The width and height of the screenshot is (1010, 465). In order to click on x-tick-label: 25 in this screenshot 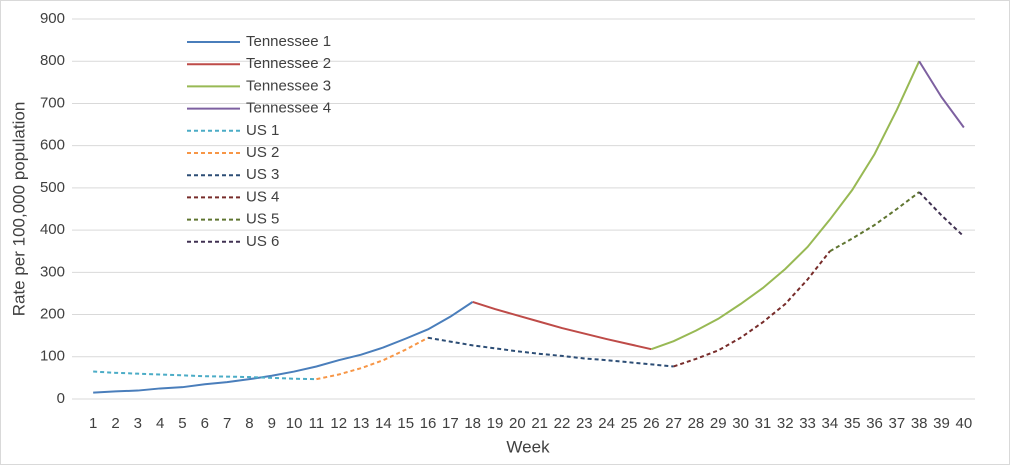, I will do `click(629, 423)`.